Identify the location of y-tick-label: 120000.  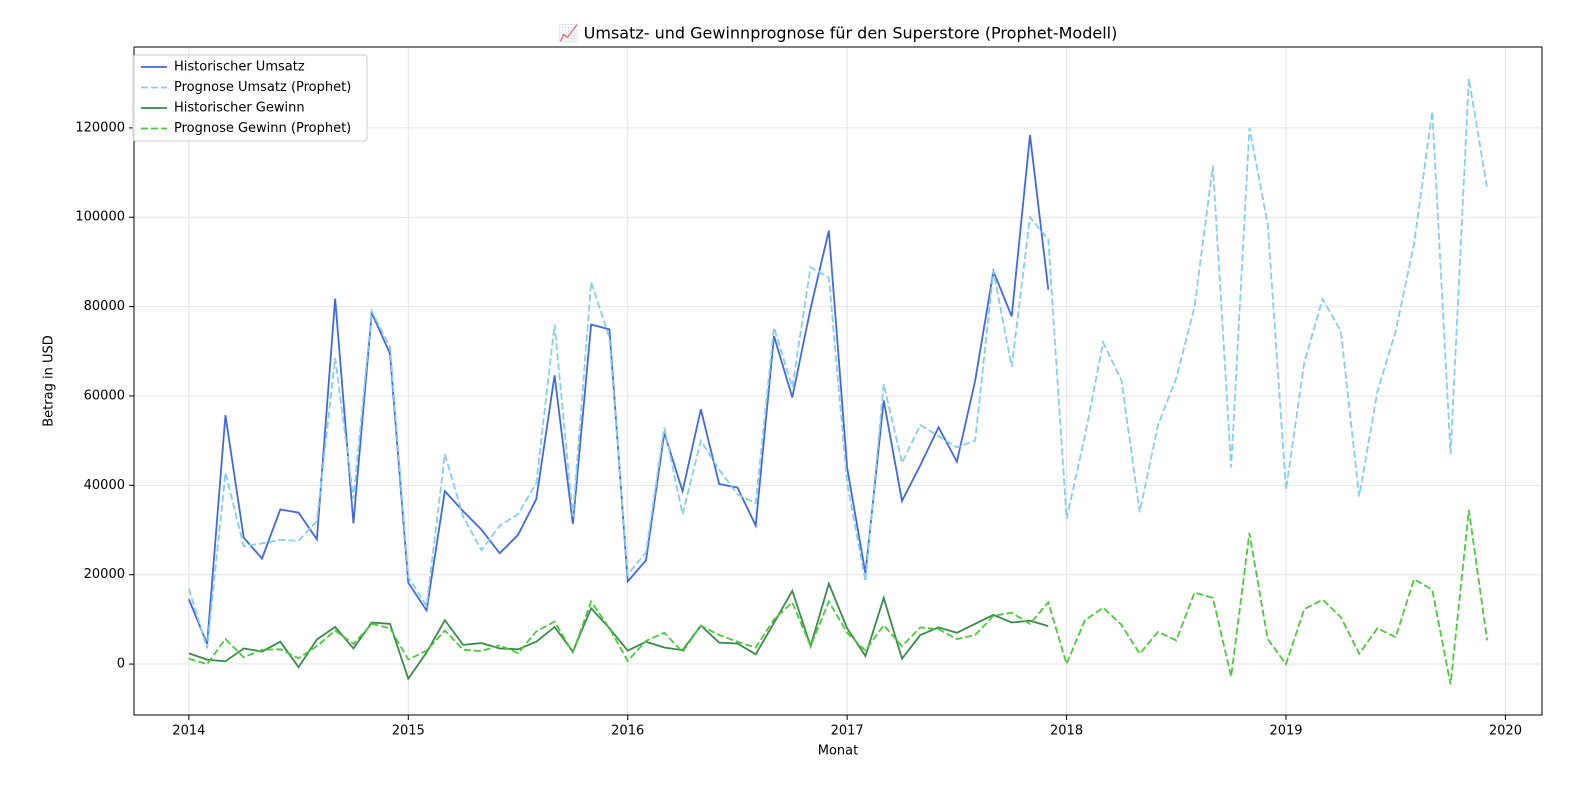
(100, 127).